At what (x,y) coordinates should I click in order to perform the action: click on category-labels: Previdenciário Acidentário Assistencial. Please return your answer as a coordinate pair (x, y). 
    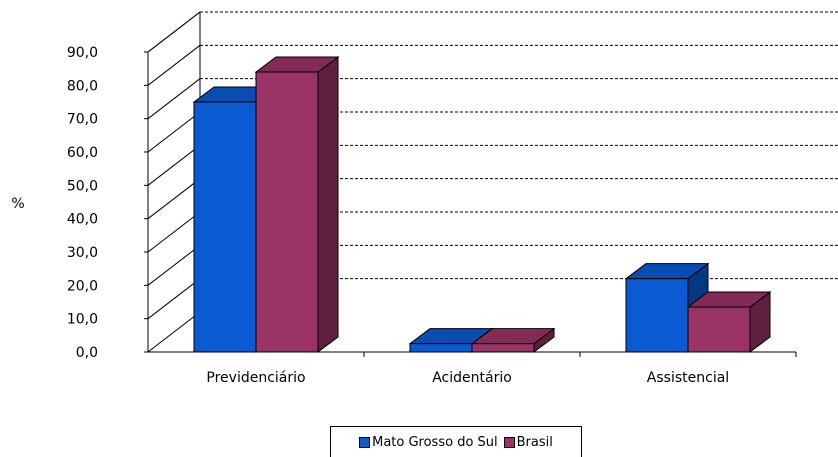
    Looking at the image, I should click on (467, 378).